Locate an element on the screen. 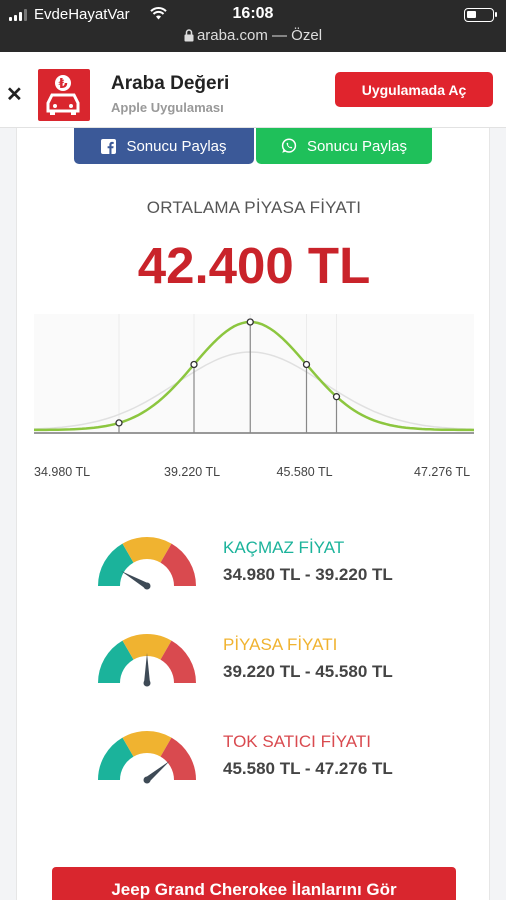 This screenshot has width=506, height=900. price-curve is located at coordinates (254, 376).